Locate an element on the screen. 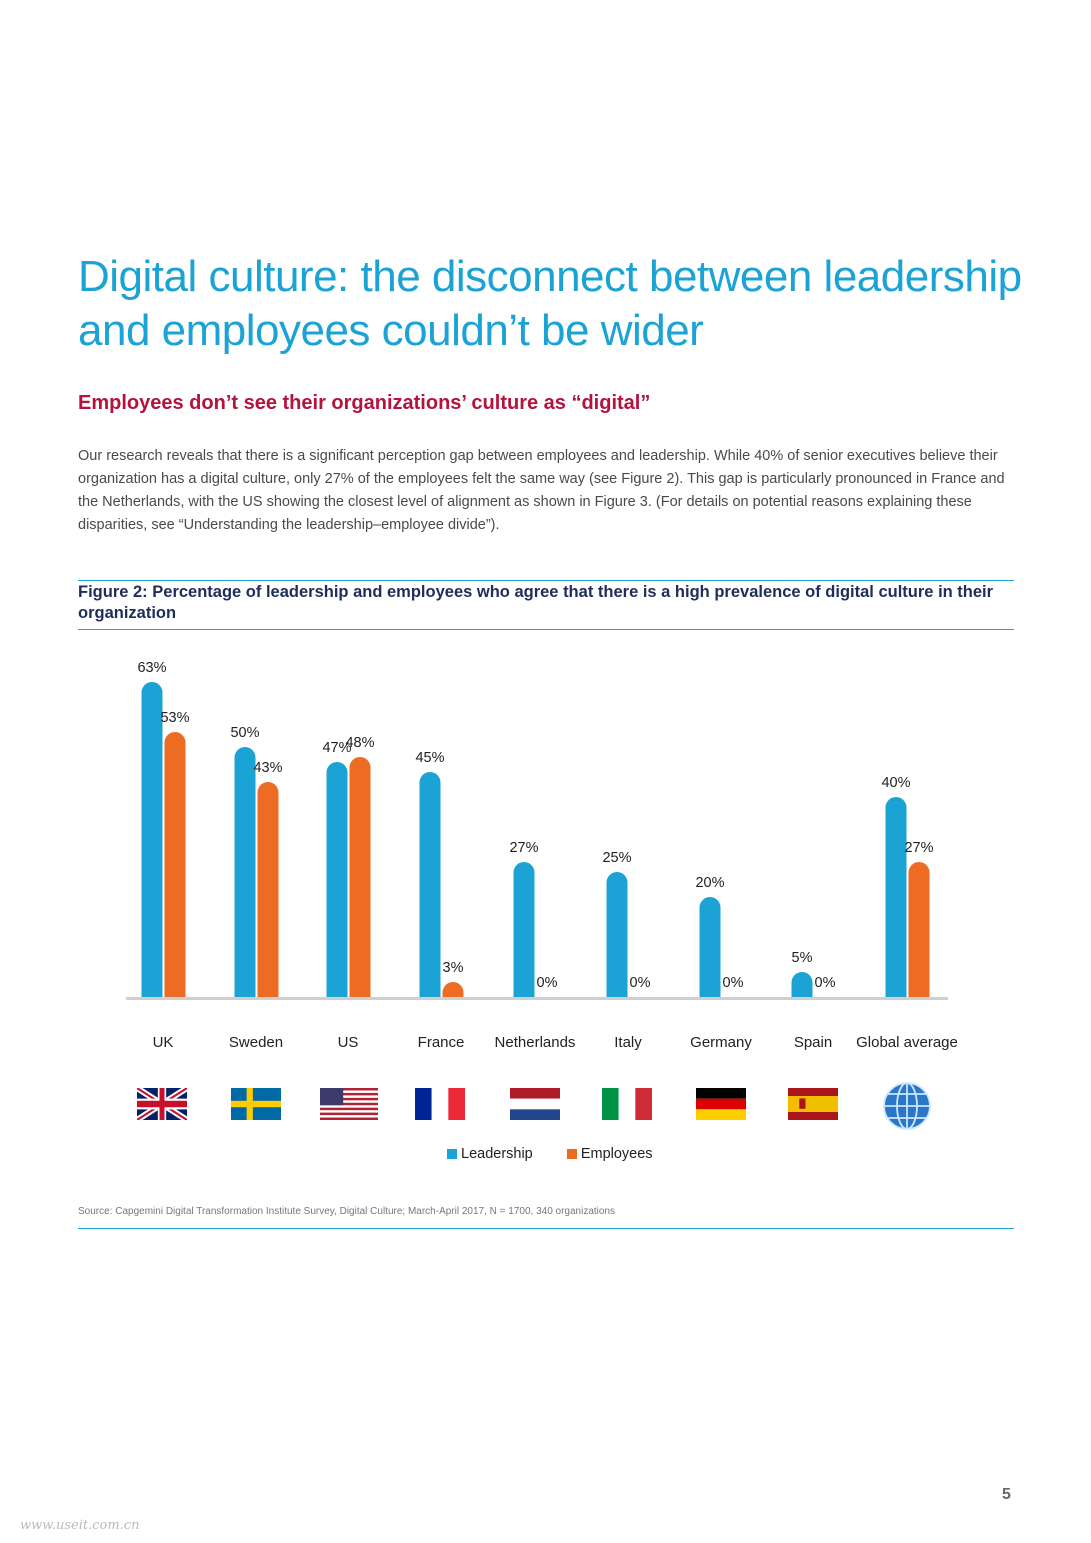  sweden-flag-icon is located at coordinates (256, 1104).